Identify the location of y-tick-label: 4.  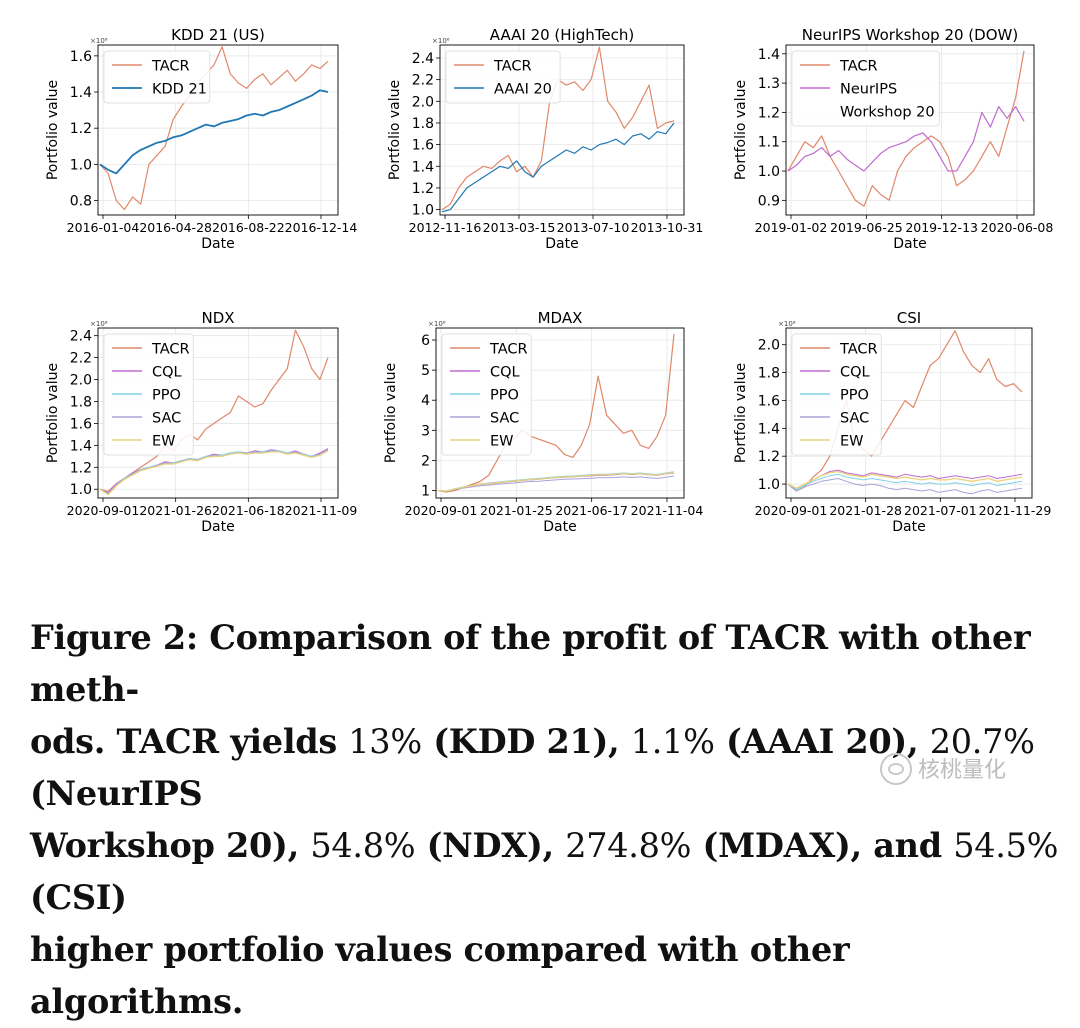
(425, 401).